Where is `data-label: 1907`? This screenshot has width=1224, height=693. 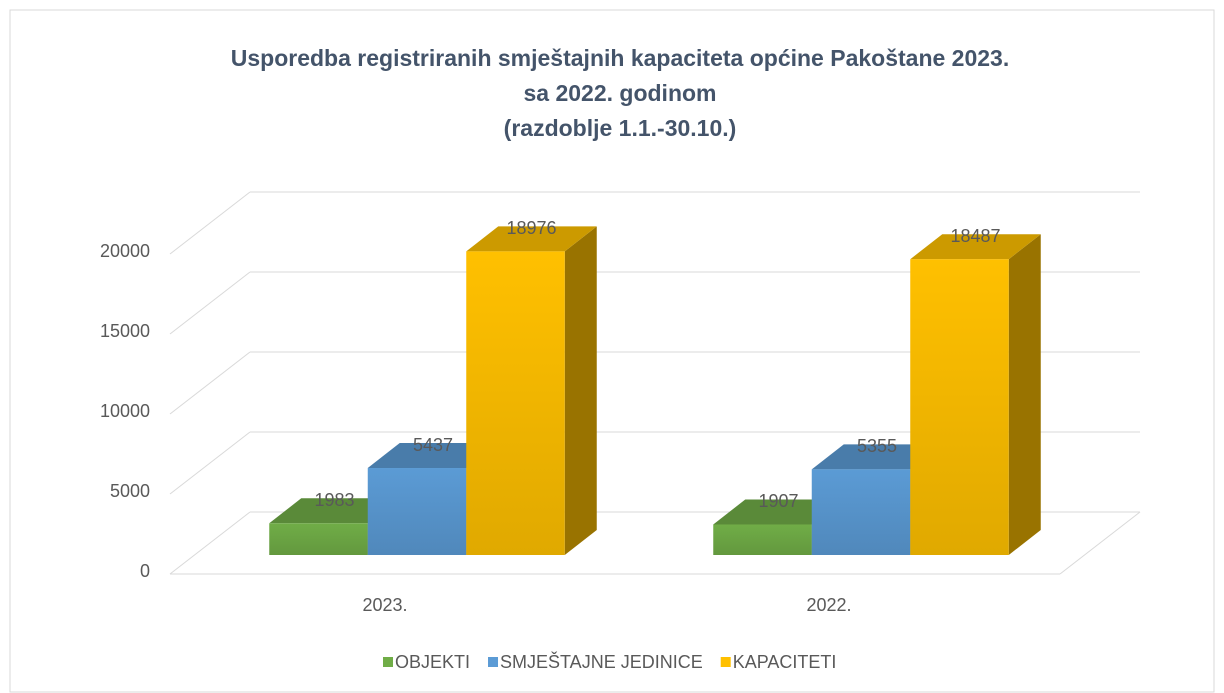 data-label: 1907 is located at coordinates (778, 501).